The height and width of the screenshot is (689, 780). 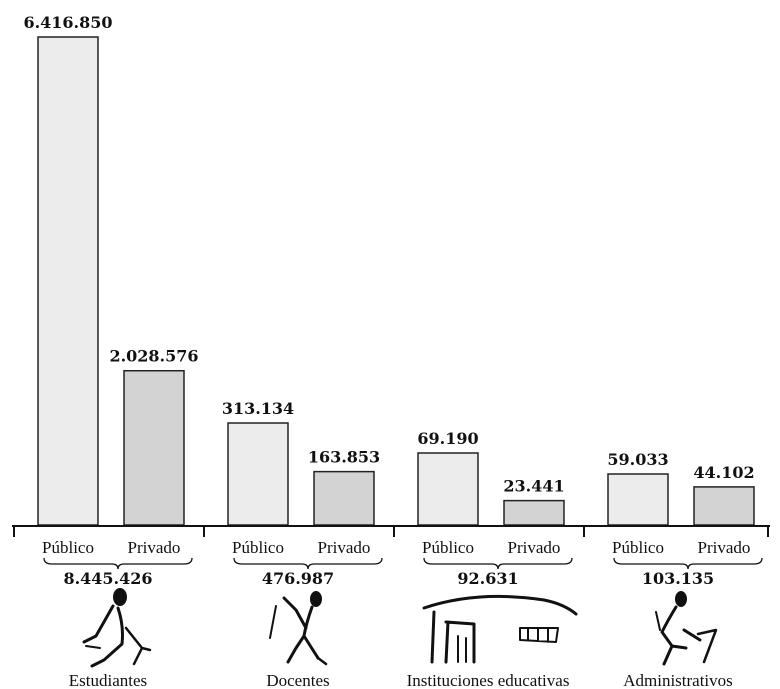 What do you see at coordinates (67, 22) in the screenshot?
I see `data-label: 6.416.850` at bounding box center [67, 22].